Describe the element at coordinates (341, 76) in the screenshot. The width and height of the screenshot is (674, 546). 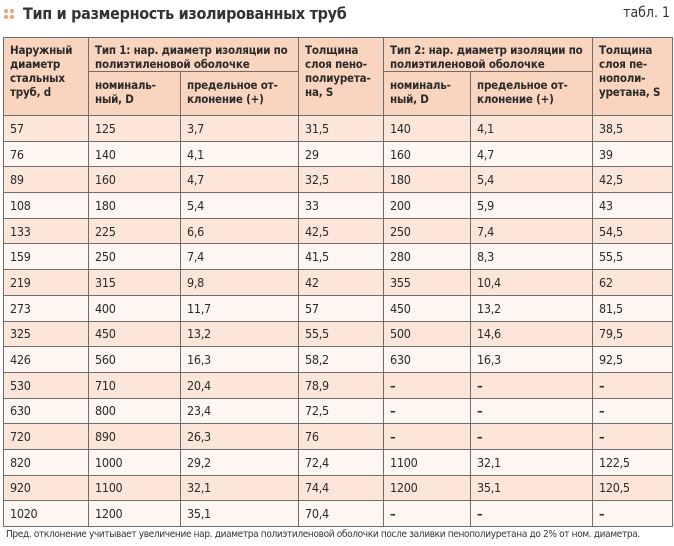
I see `header-thickness1: Толщина слоя пено-полиурета-на, S` at that location.